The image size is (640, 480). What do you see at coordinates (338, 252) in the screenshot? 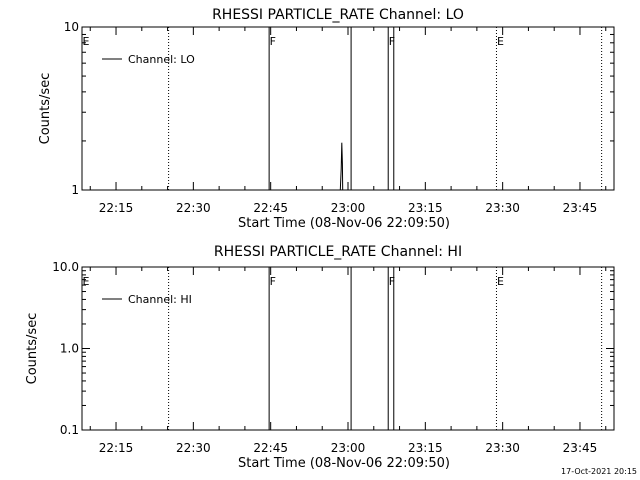
I see `chart-title: RHESSI PARTICLE_RATE Channel: HI` at bounding box center [338, 252].